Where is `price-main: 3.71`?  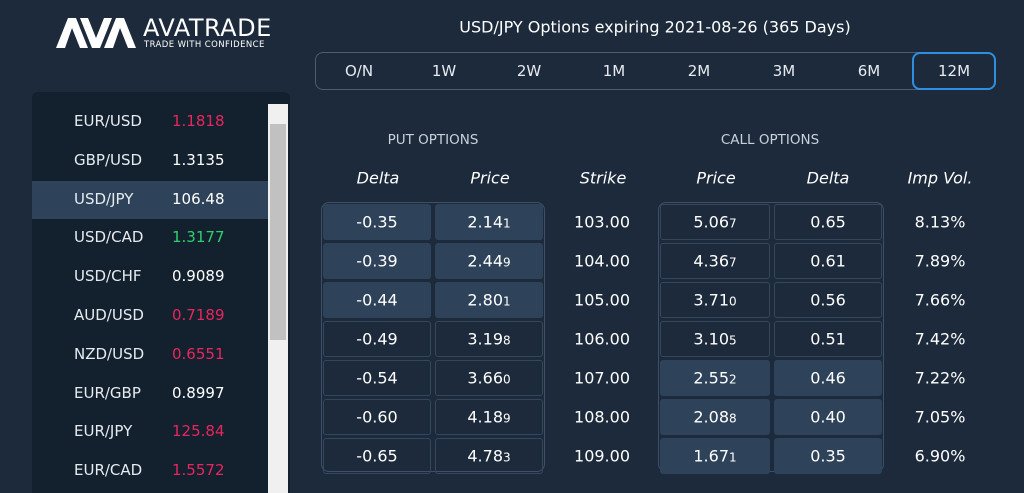 price-main: 3.71 is located at coordinates (711, 300).